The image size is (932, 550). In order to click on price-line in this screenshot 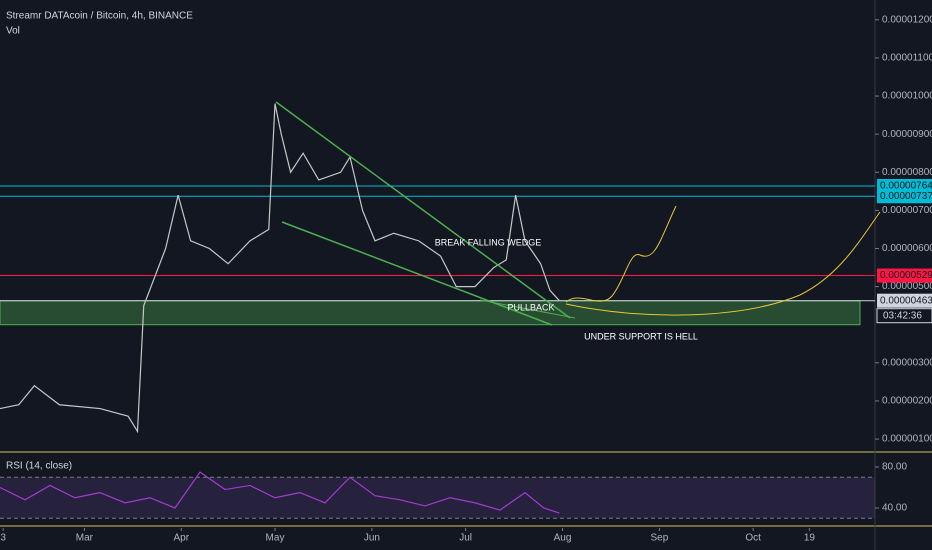, I will do `click(280, 492)`.